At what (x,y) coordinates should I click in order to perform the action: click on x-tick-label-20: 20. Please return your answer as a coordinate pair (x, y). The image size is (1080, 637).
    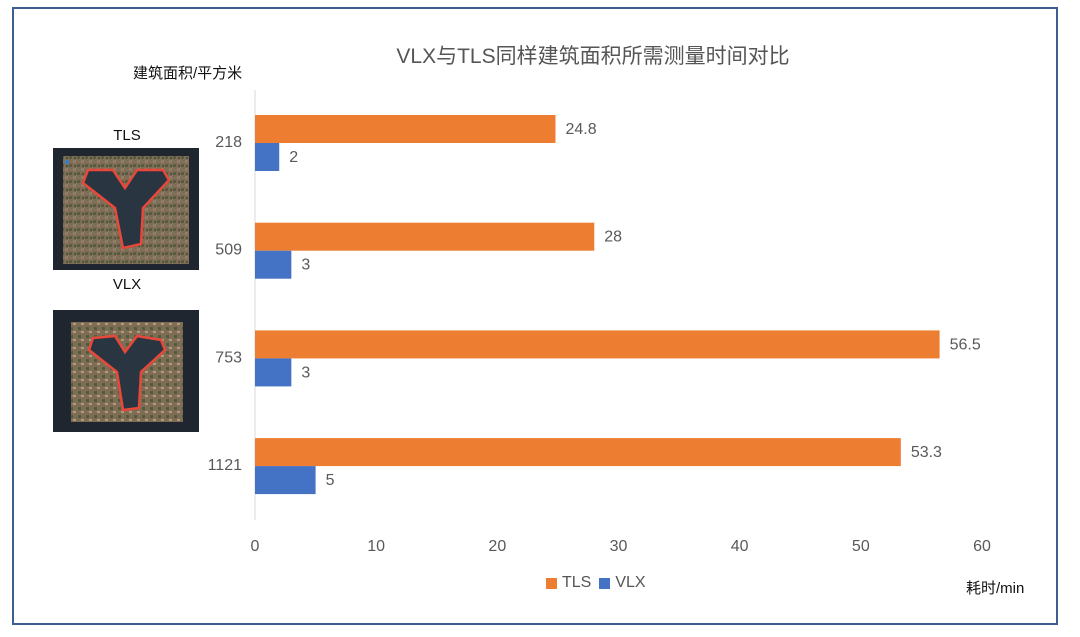
    Looking at the image, I should click on (497, 546).